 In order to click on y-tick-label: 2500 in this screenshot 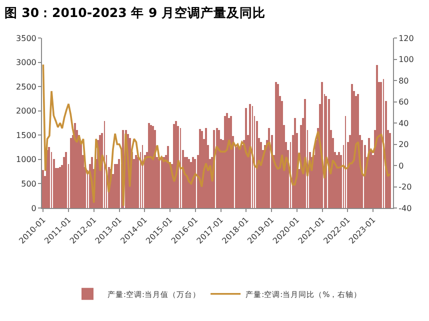, I will do `click(26, 87)`.